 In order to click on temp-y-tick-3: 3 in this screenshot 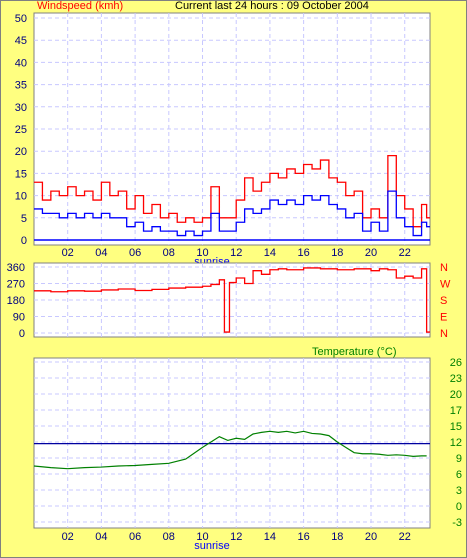, I will do `click(459, 491)`.